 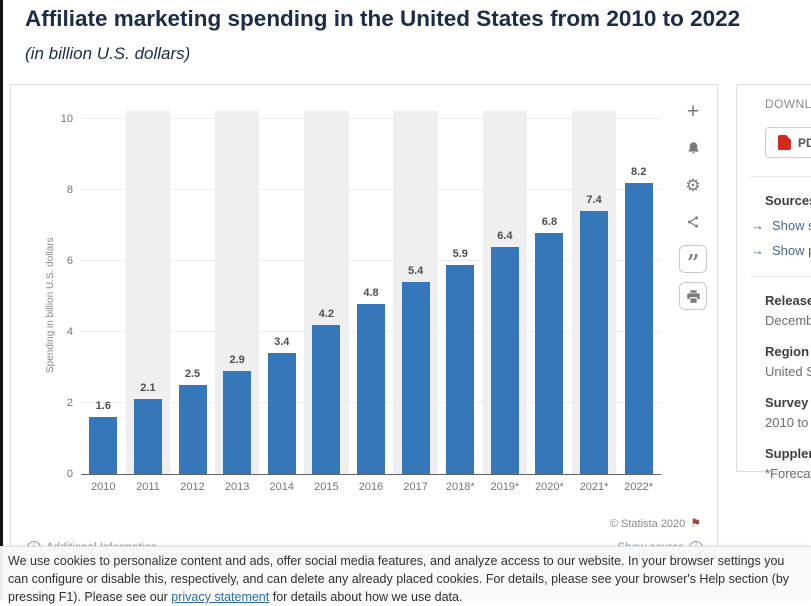 I want to click on supplementary-notes-value: *Forecast., so click(x=788, y=473).